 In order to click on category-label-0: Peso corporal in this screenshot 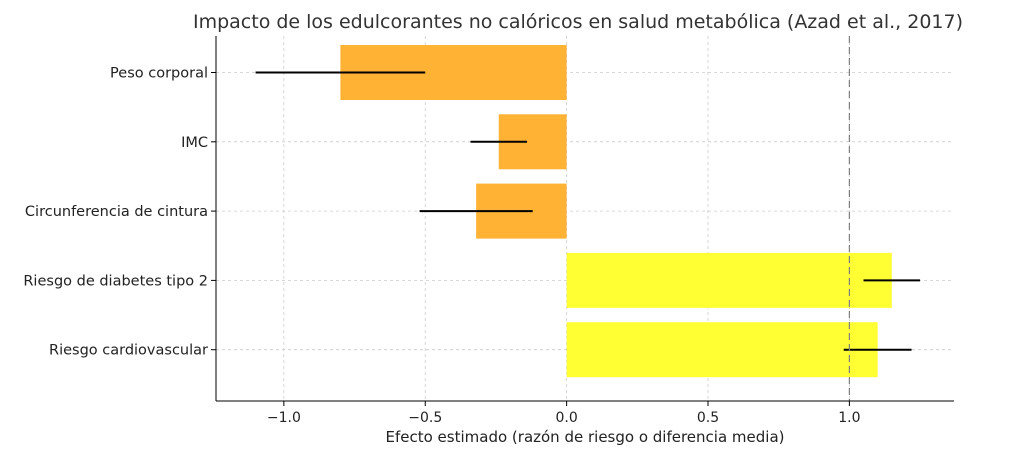, I will do `click(159, 74)`.